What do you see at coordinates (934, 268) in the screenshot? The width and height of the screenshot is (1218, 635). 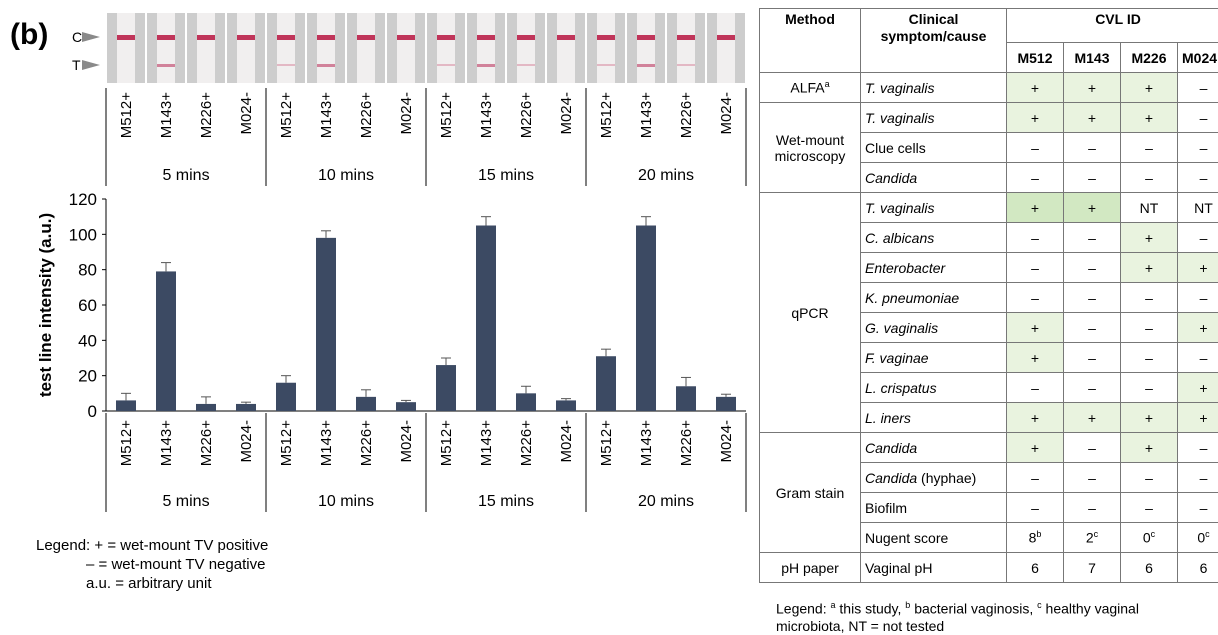 I see `symptom-cell: Enterobacter` at bounding box center [934, 268].